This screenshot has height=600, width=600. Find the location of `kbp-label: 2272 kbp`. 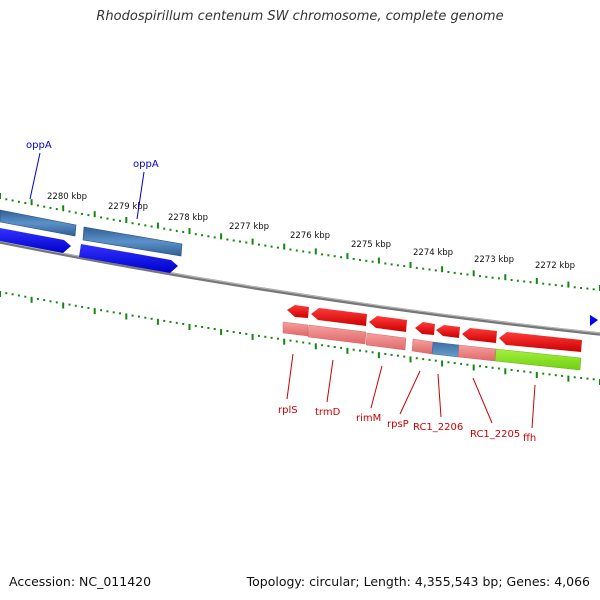

kbp-label: 2272 kbp is located at coordinates (555, 266).